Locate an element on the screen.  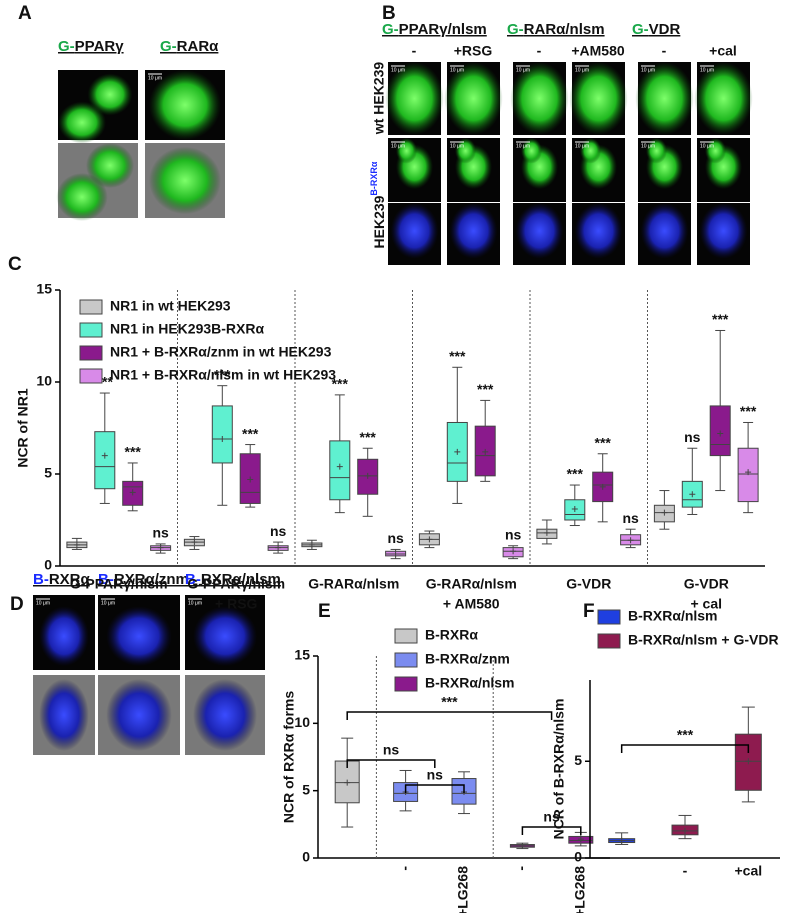
y-tick-label: 0 is located at coordinates (48, 565).